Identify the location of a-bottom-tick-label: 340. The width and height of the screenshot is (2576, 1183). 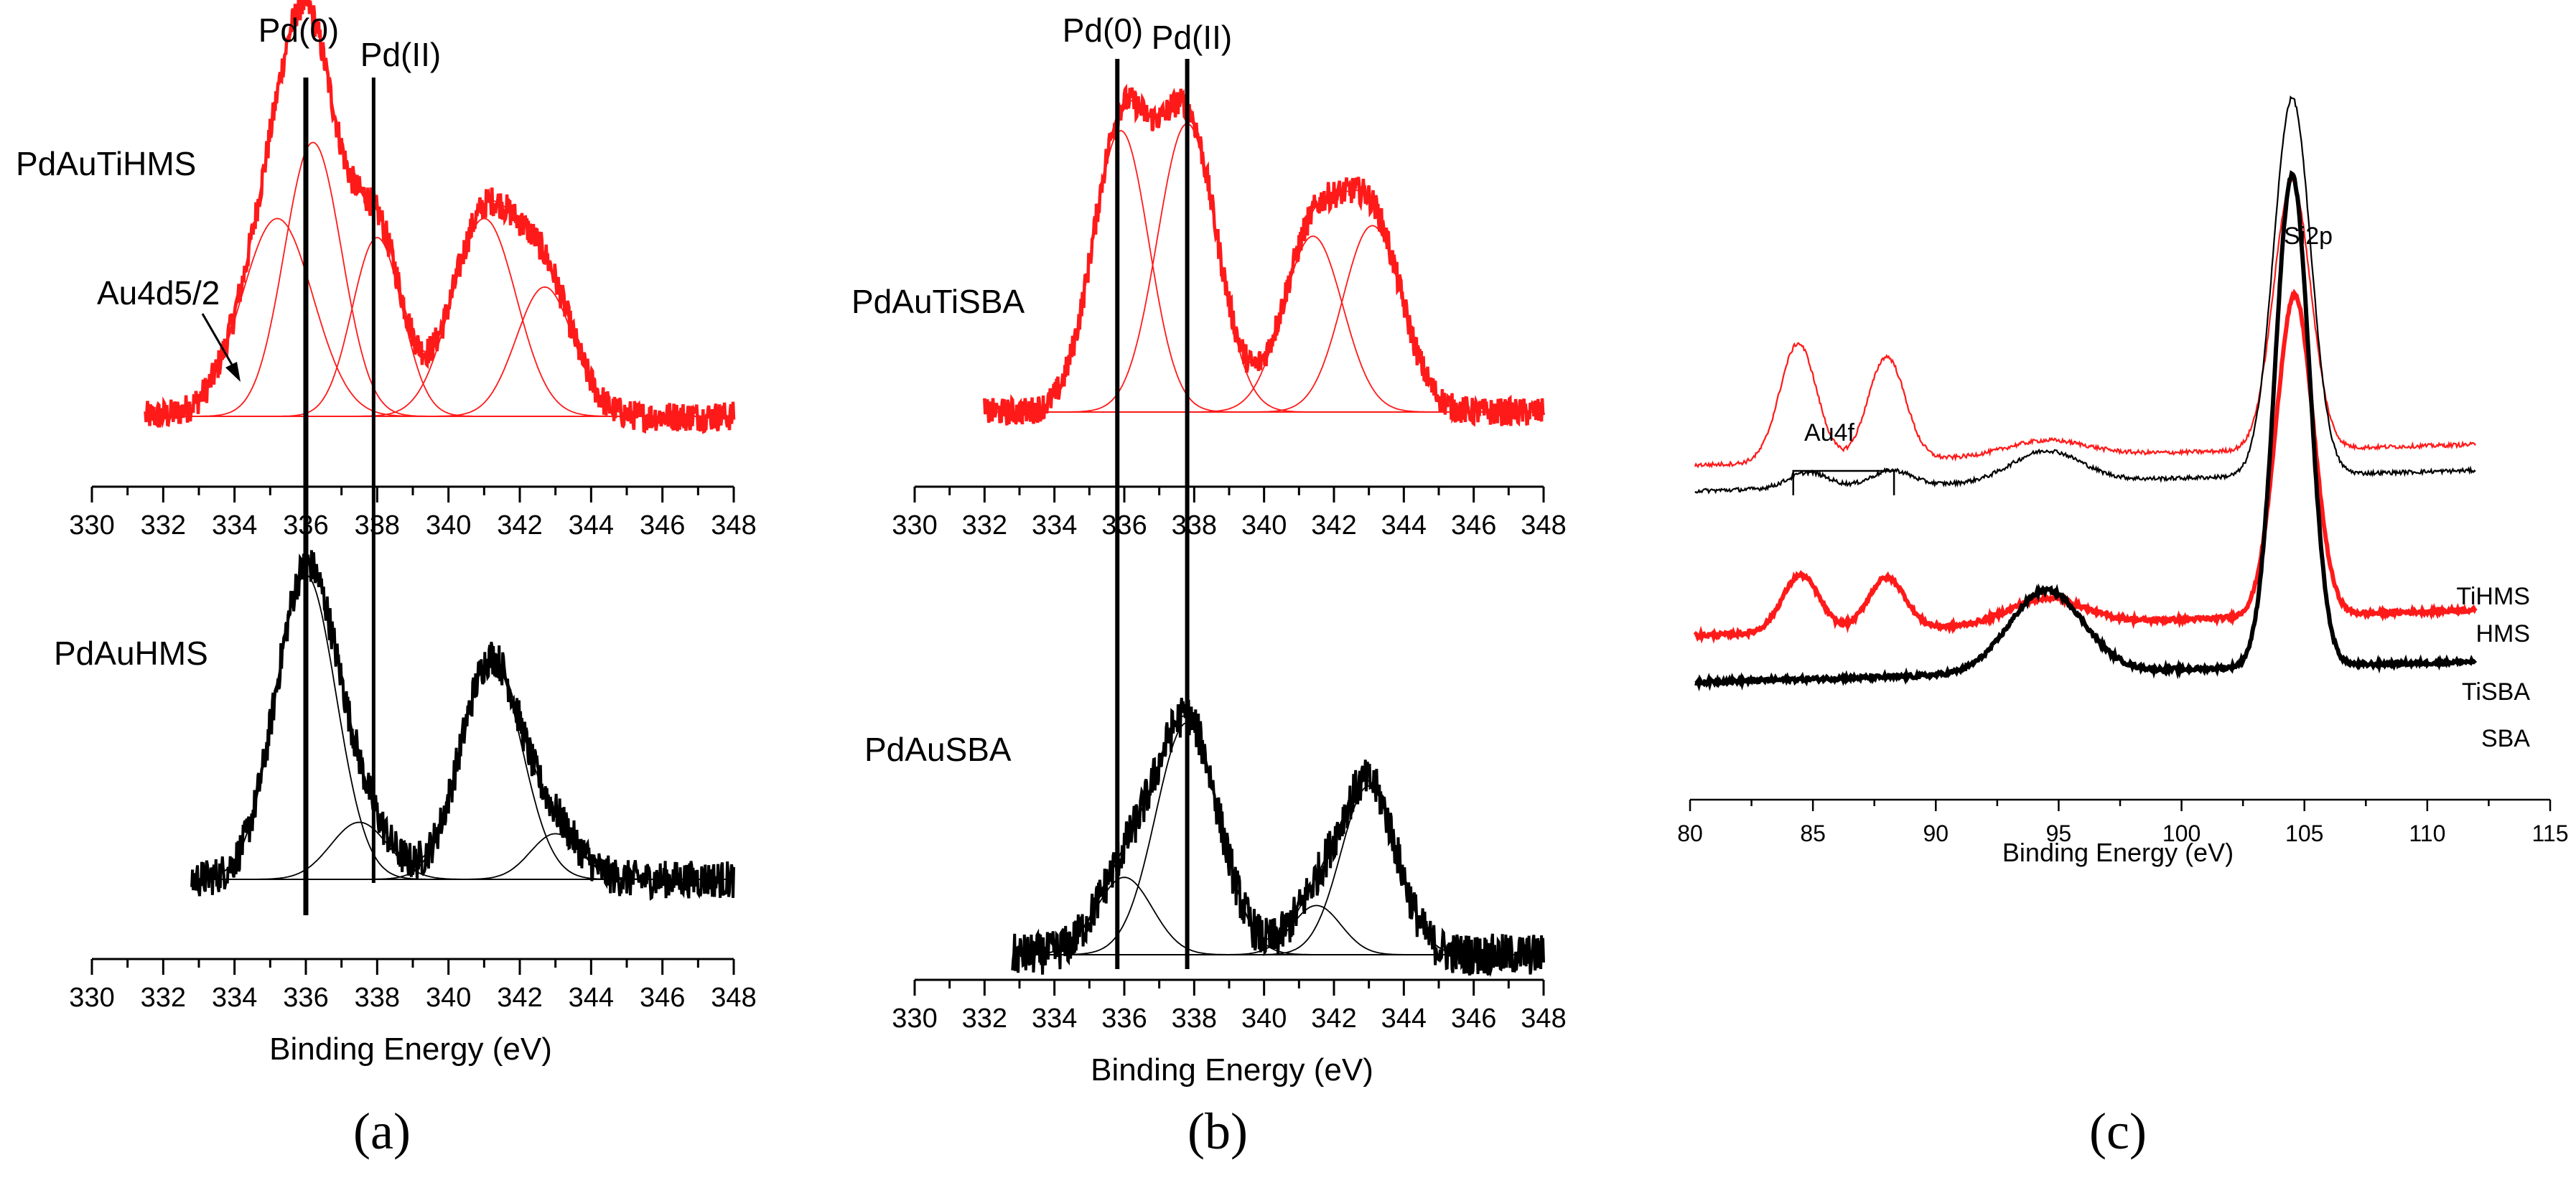
(448, 998).